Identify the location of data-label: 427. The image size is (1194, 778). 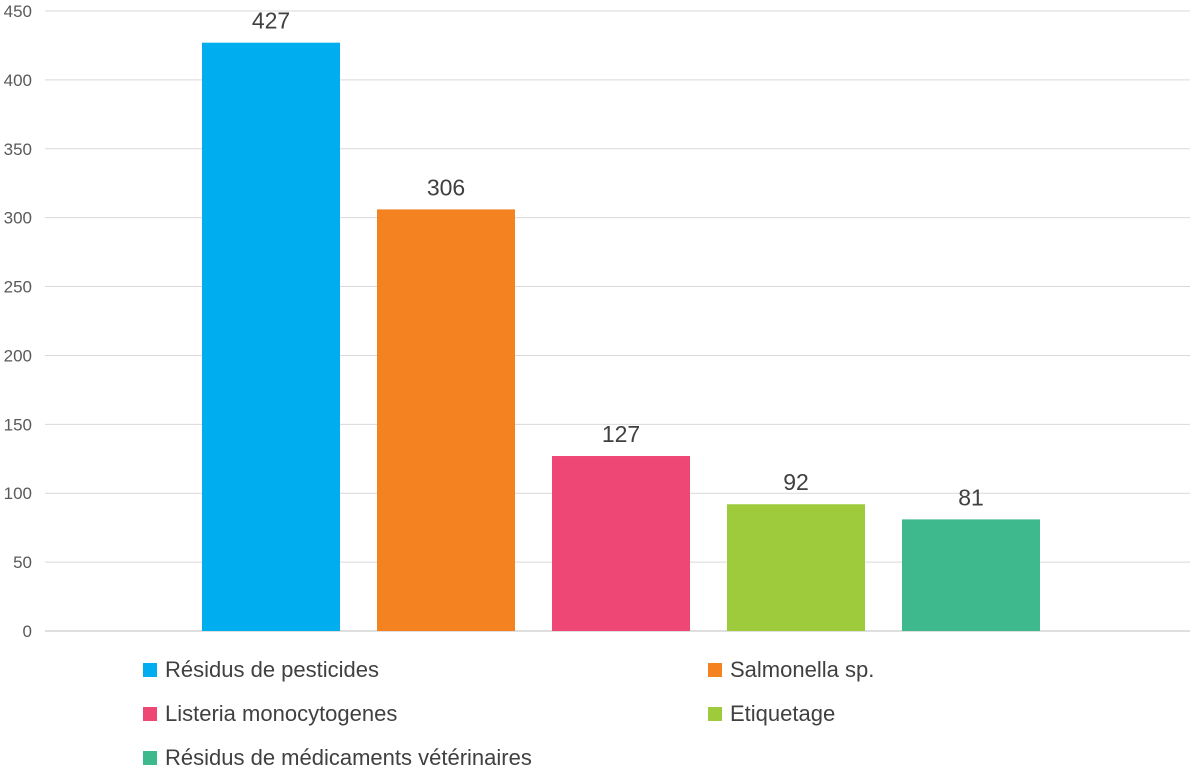
(271, 21).